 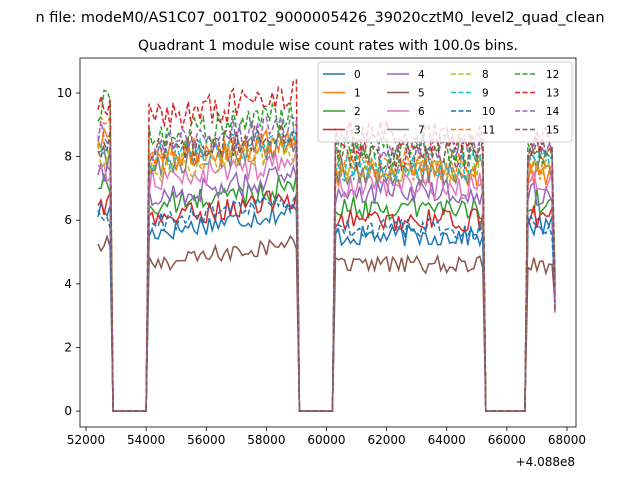 I want to click on x-tick-label: 62000, so click(x=387, y=440).